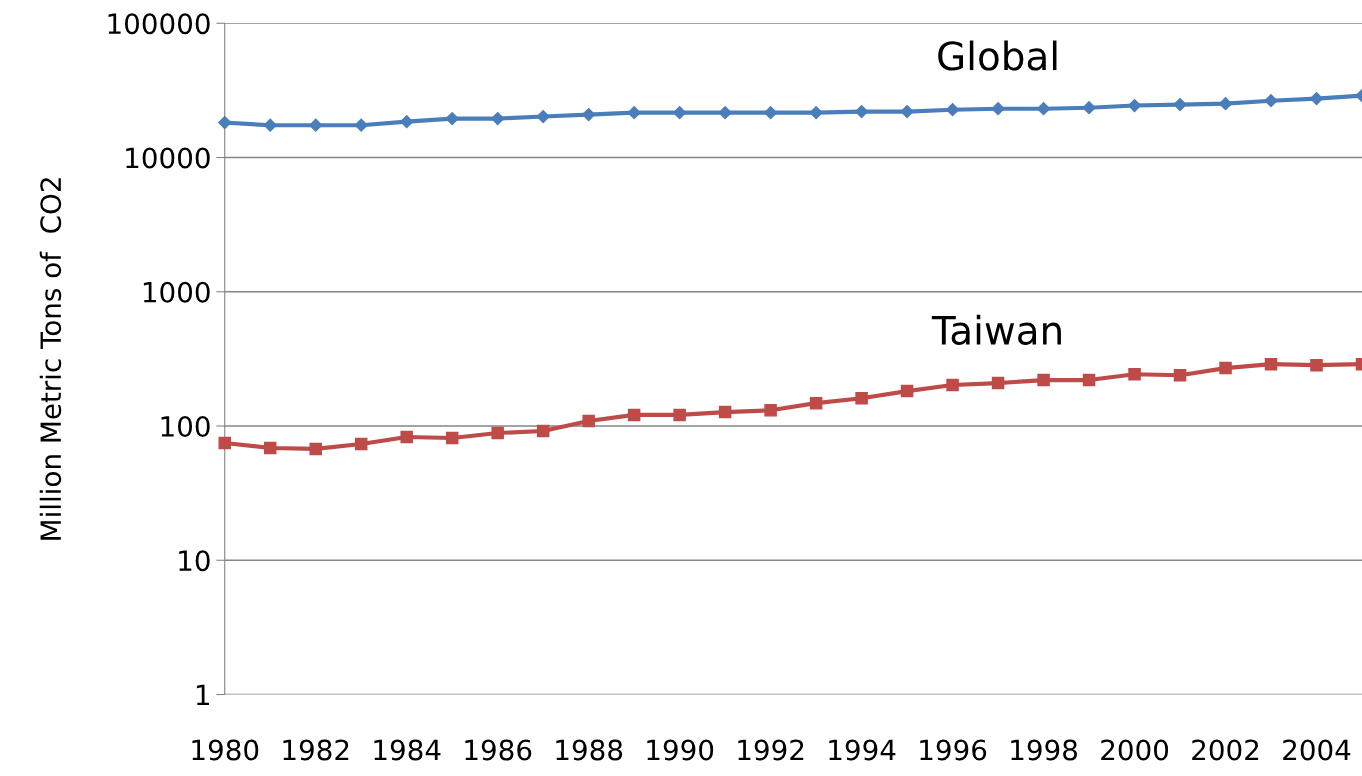 The height and width of the screenshot is (776, 1362). Describe the element at coordinates (1044, 750) in the screenshot. I see `x-tick-label: 1998` at that location.